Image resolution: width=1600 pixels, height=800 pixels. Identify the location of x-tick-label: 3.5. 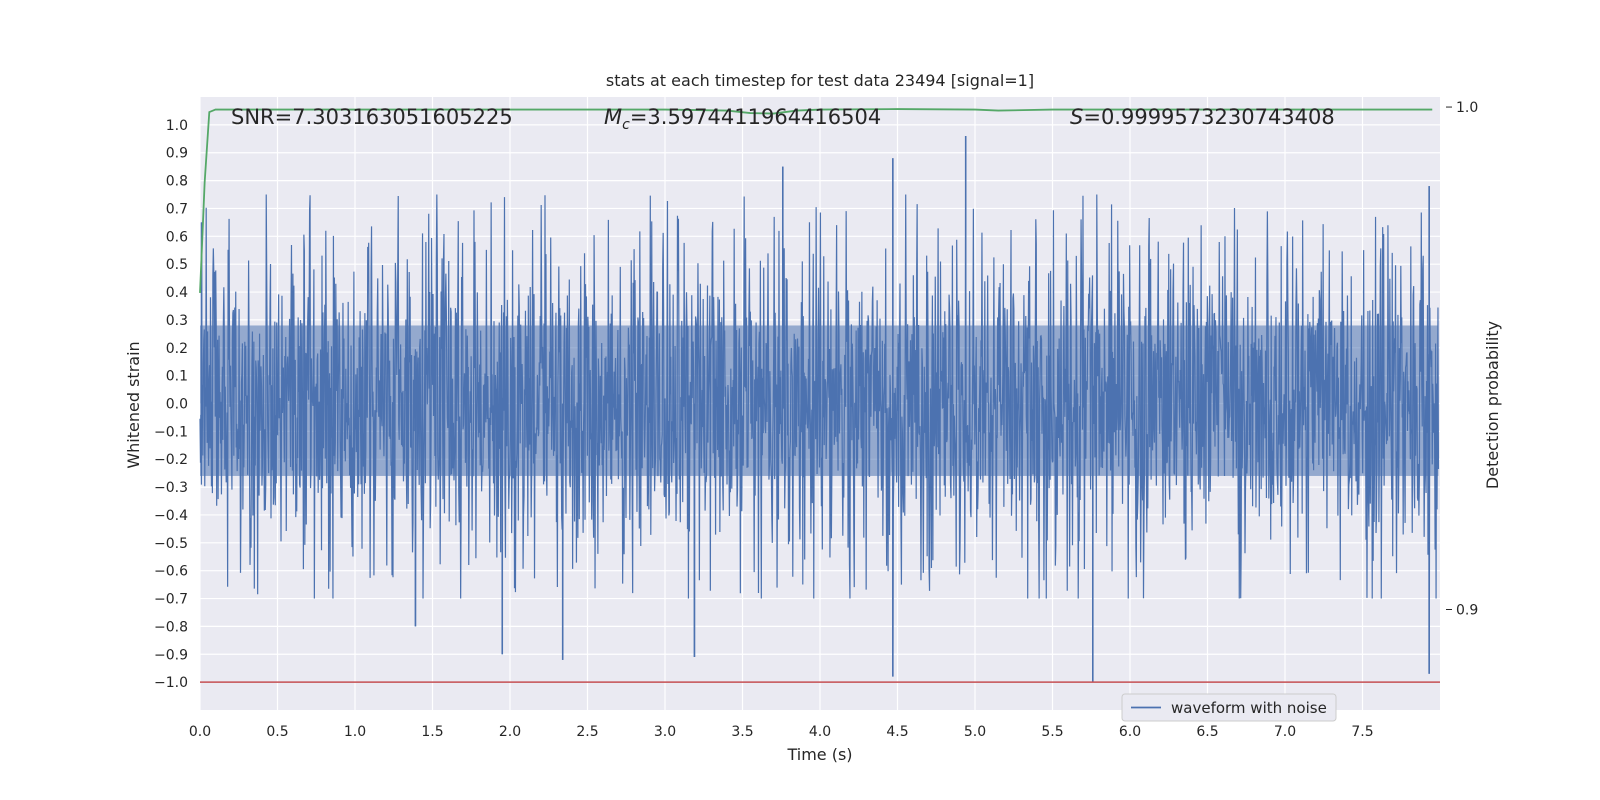
(742, 732).